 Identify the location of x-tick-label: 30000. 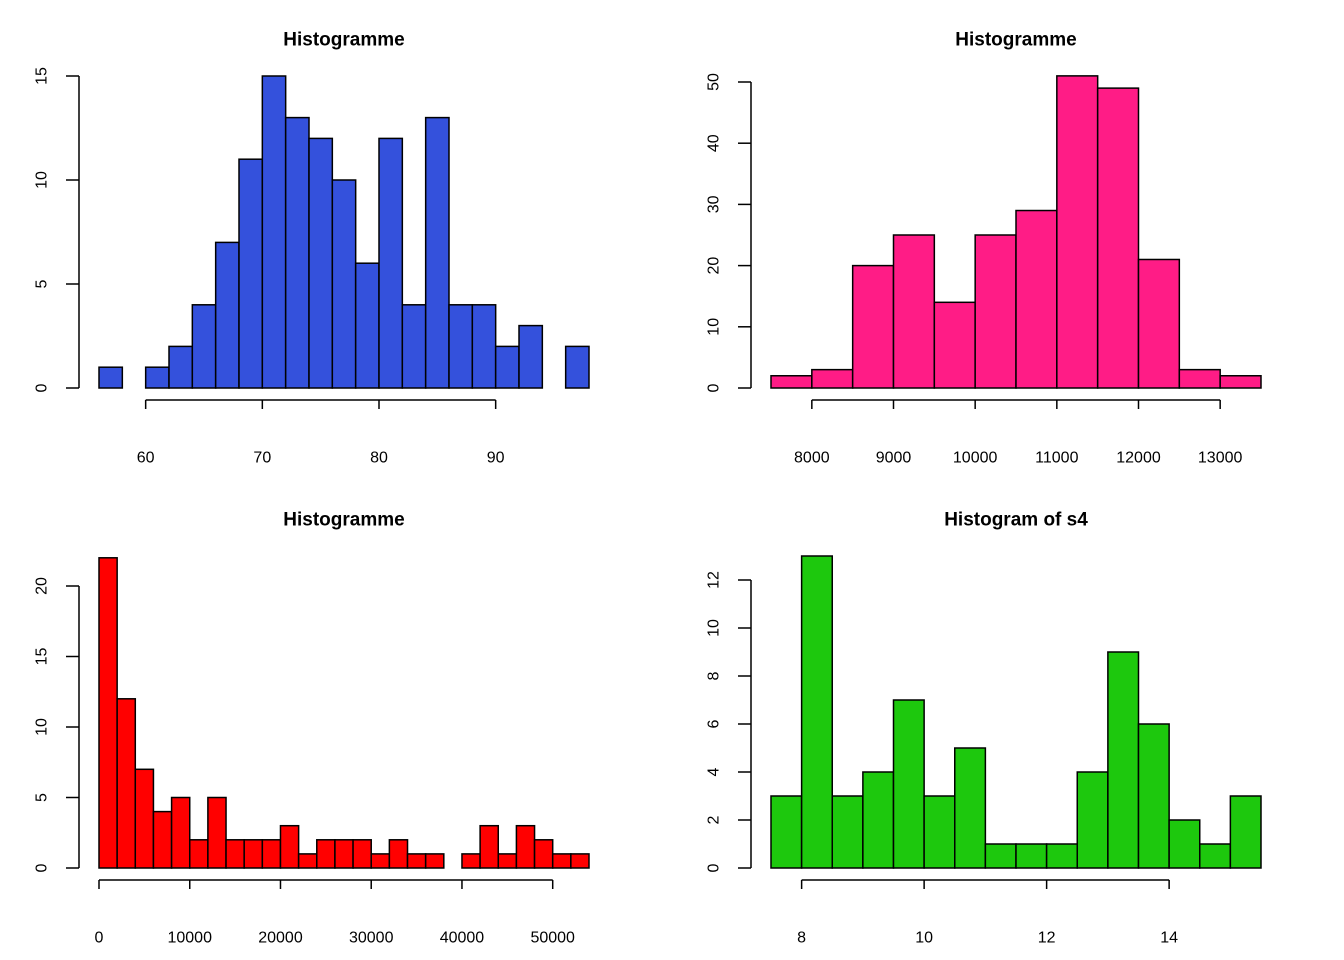
(371, 938).